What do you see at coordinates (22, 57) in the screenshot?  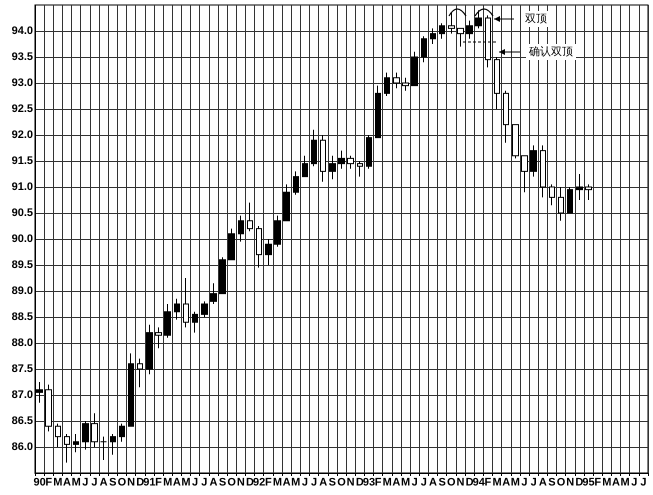 I see `y-tick-label: 93.5` at bounding box center [22, 57].